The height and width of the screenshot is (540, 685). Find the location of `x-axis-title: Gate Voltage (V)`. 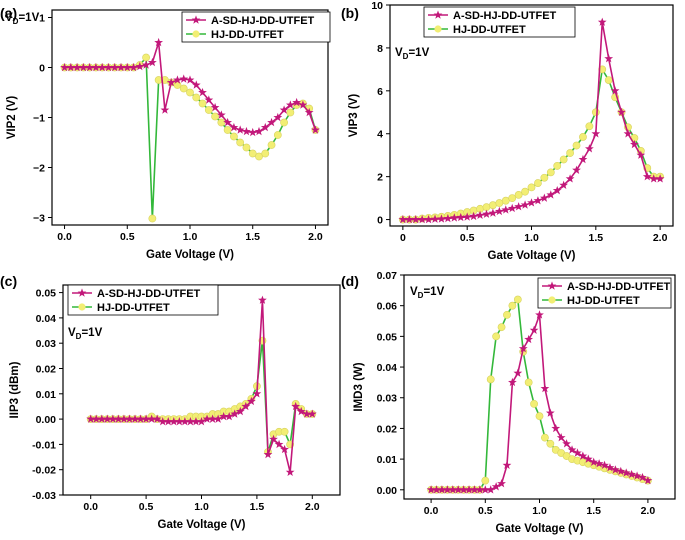

x-axis-title: Gate Voltage (V) is located at coordinates (190, 255).